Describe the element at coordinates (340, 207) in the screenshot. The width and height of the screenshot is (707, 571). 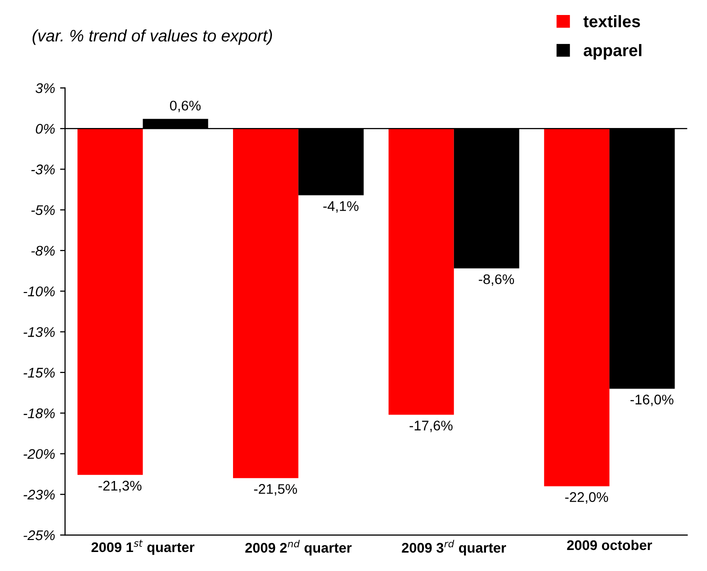
I see `data-label: -4,1%` at that location.